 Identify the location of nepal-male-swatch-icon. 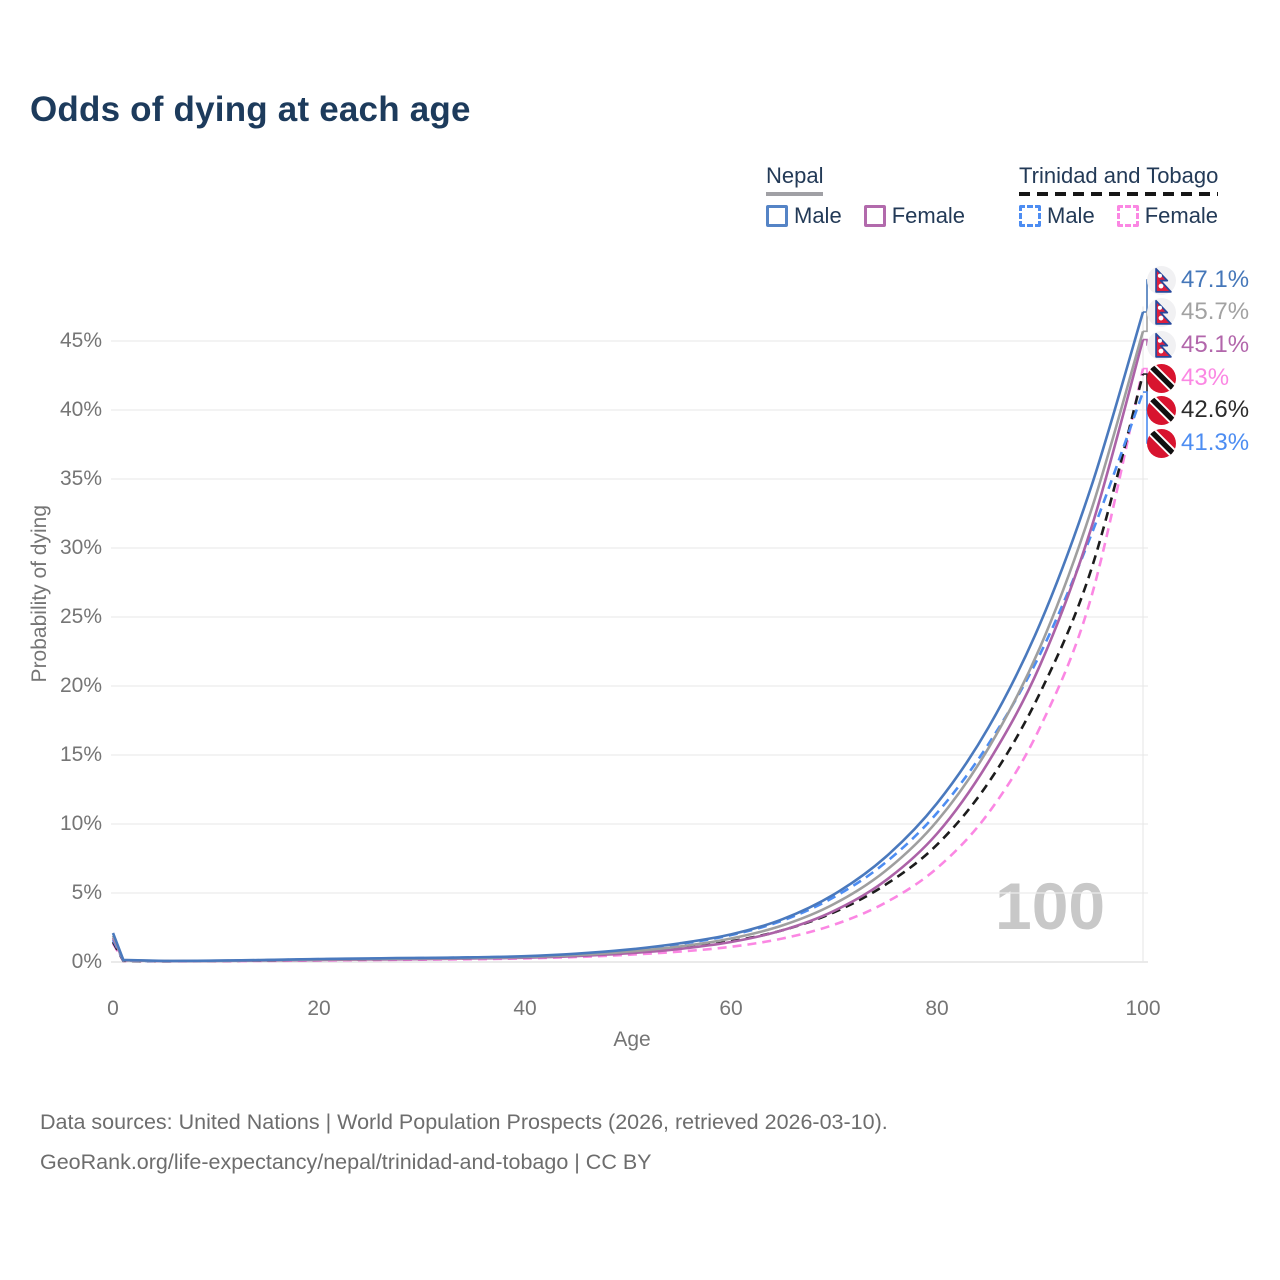
(777, 216).